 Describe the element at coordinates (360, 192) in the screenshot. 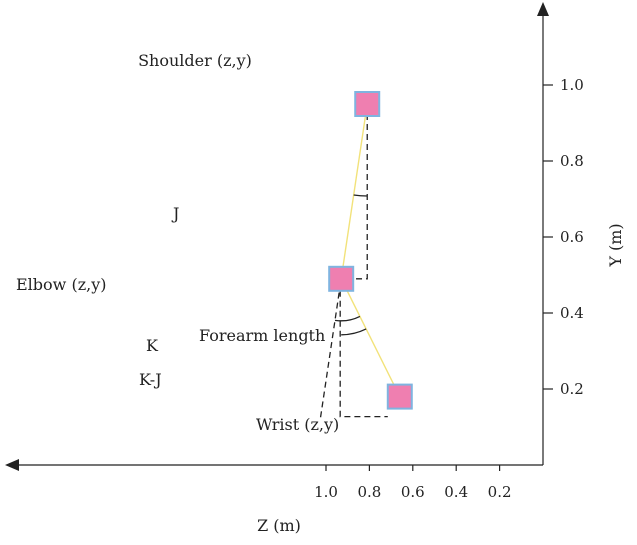

I see `shoulder-vertical-reference` at that location.